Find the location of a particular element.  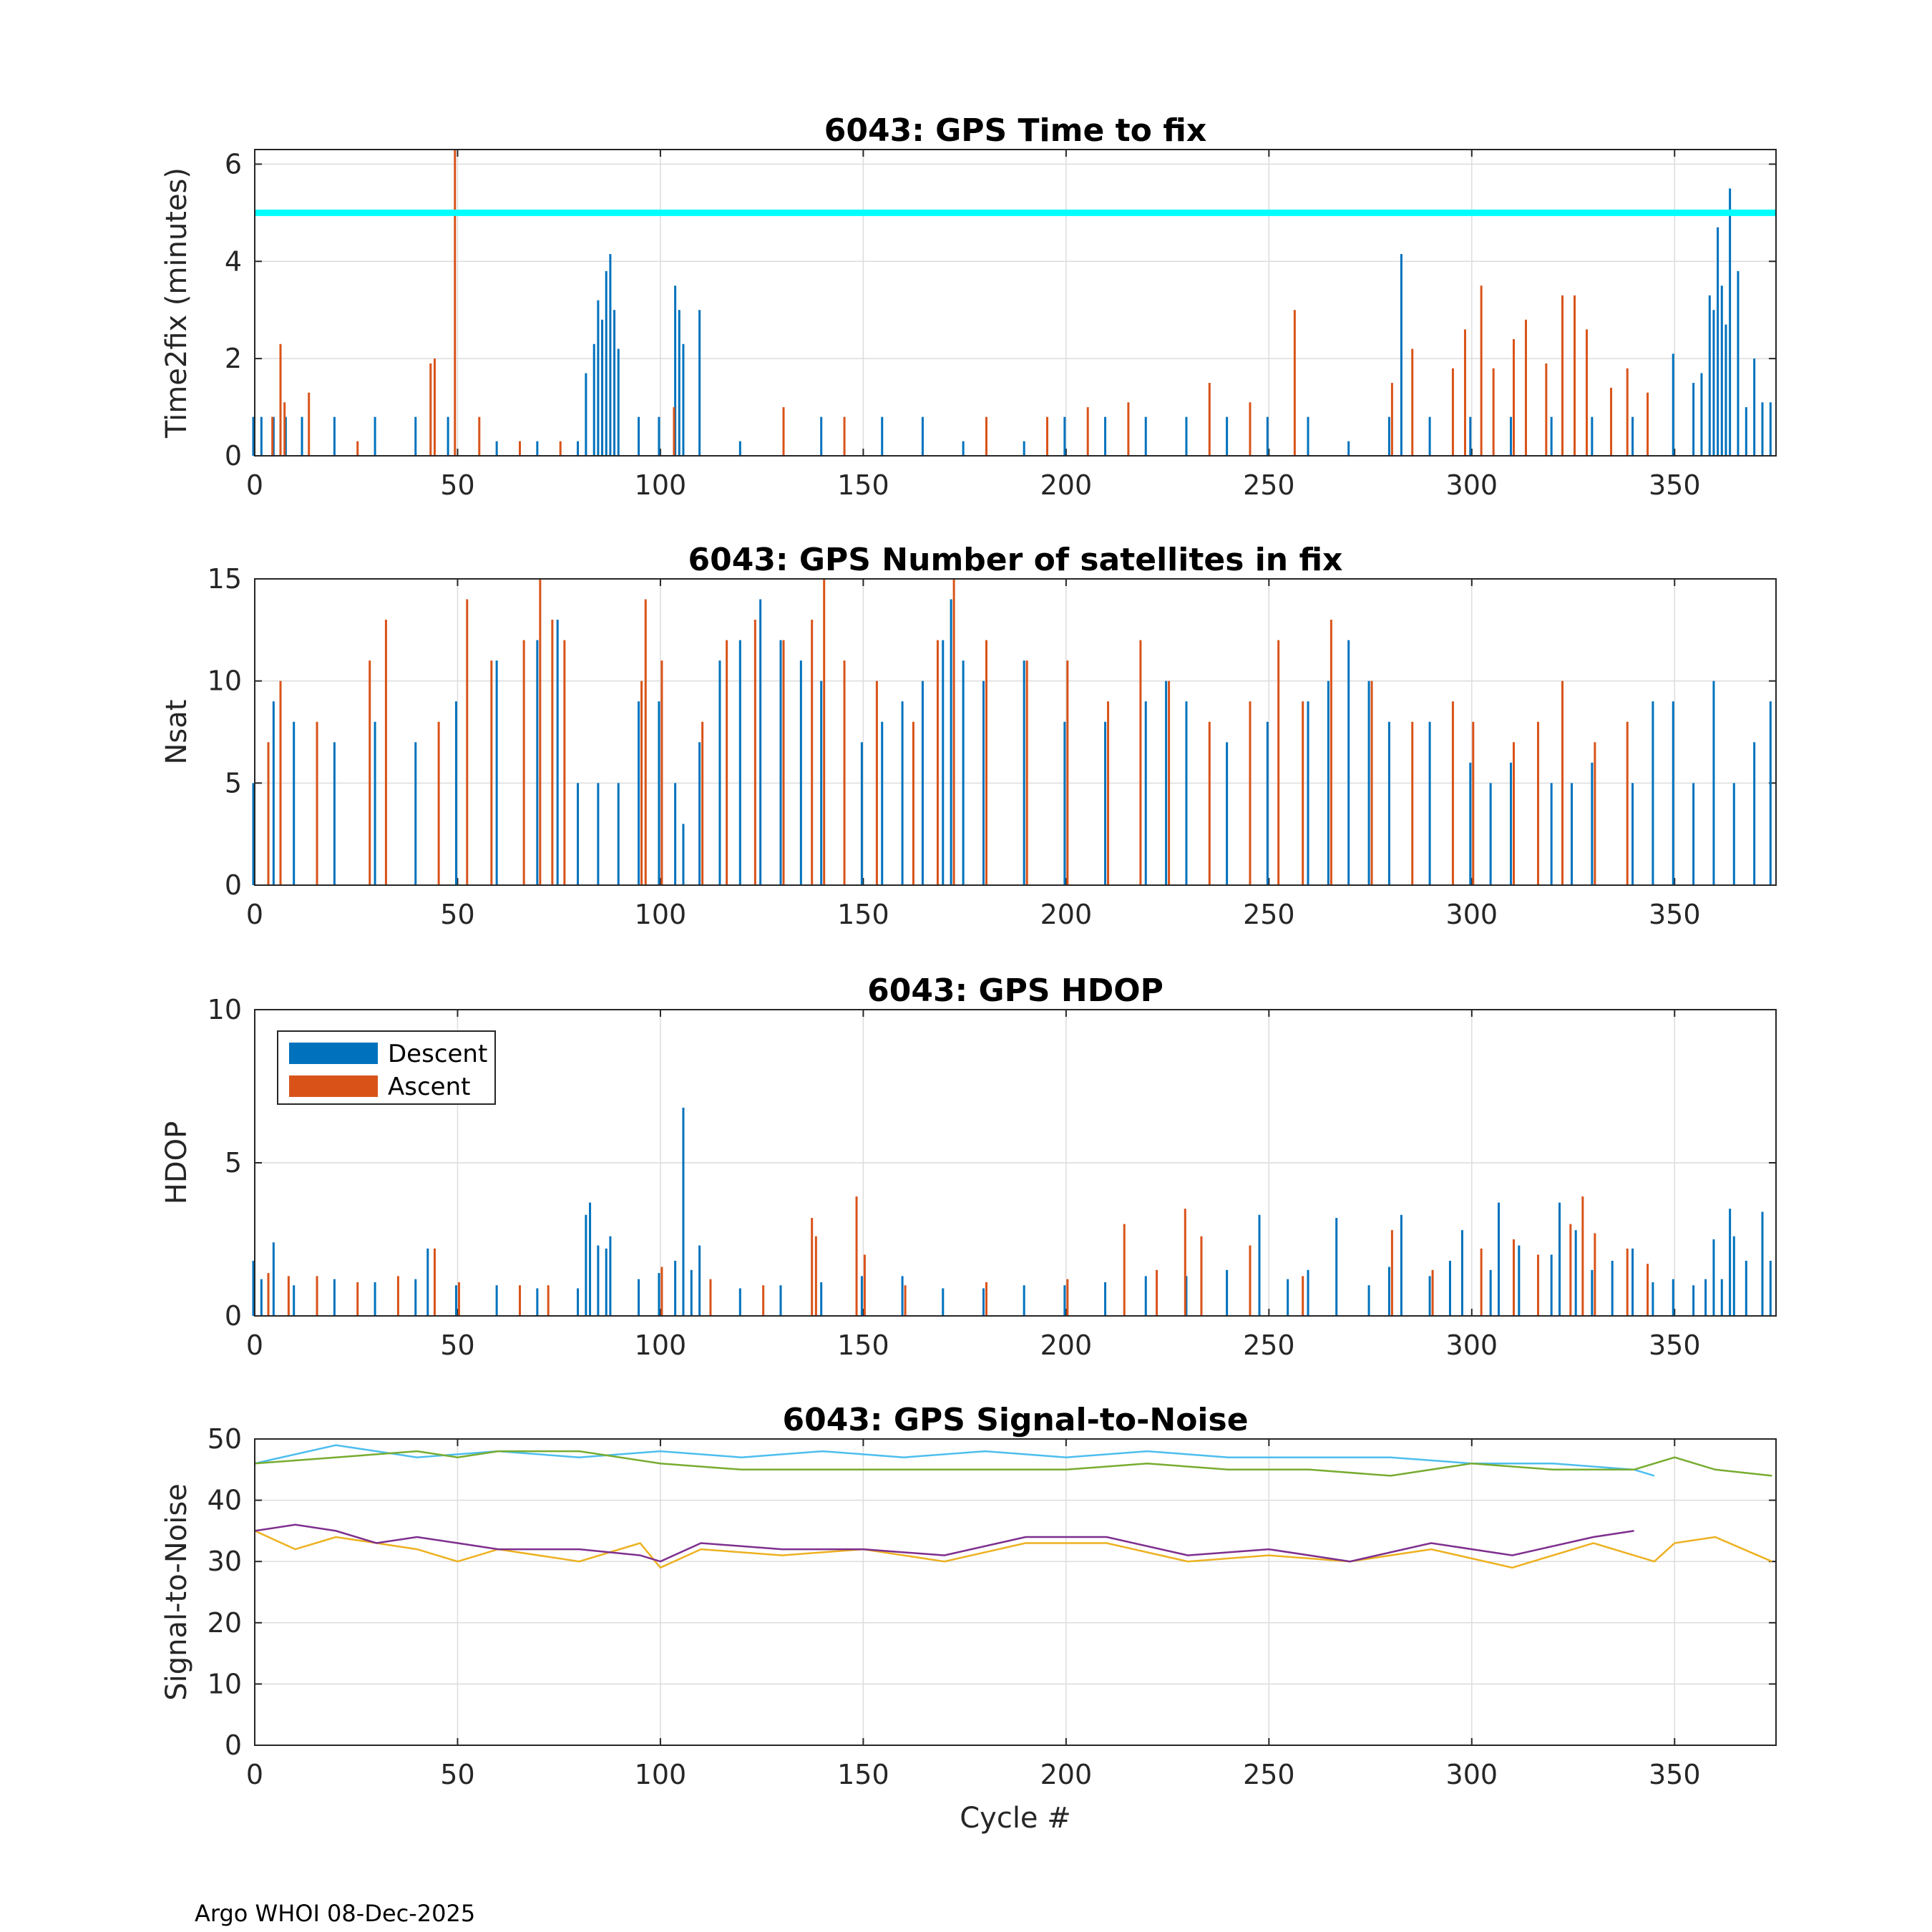

y-axis-label: Signal-to-Noise is located at coordinates (176, 1592).